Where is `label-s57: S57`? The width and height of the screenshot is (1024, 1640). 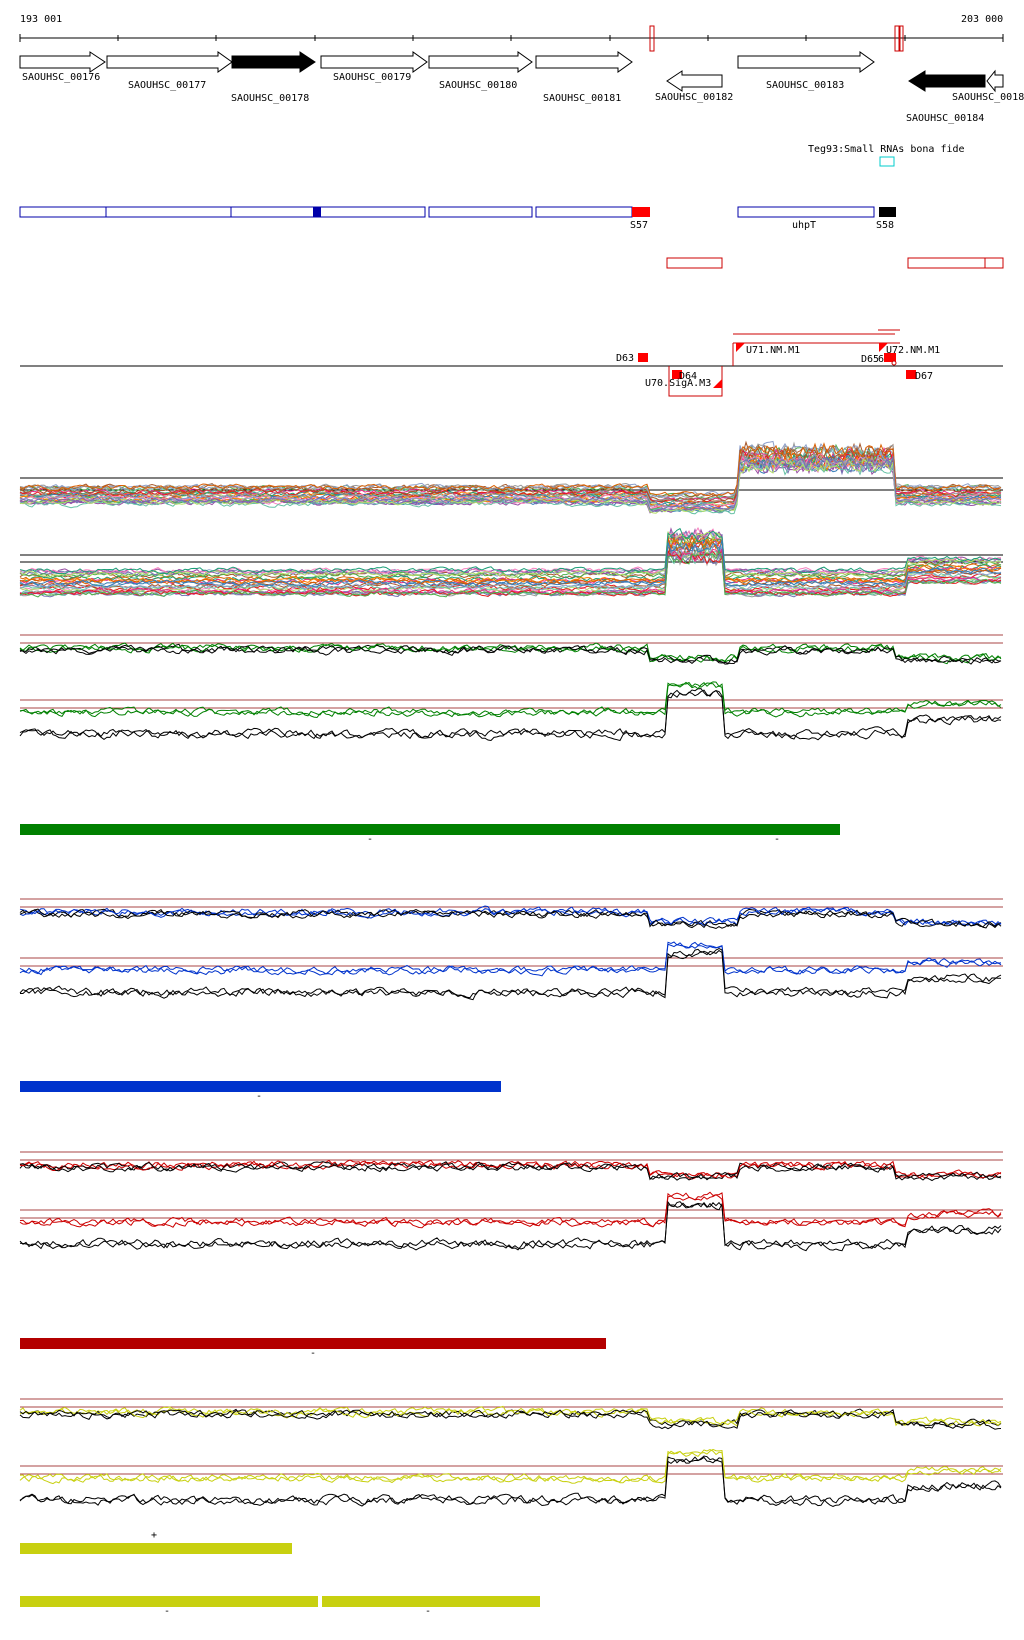 label-s57: S57 is located at coordinates (639, 225).